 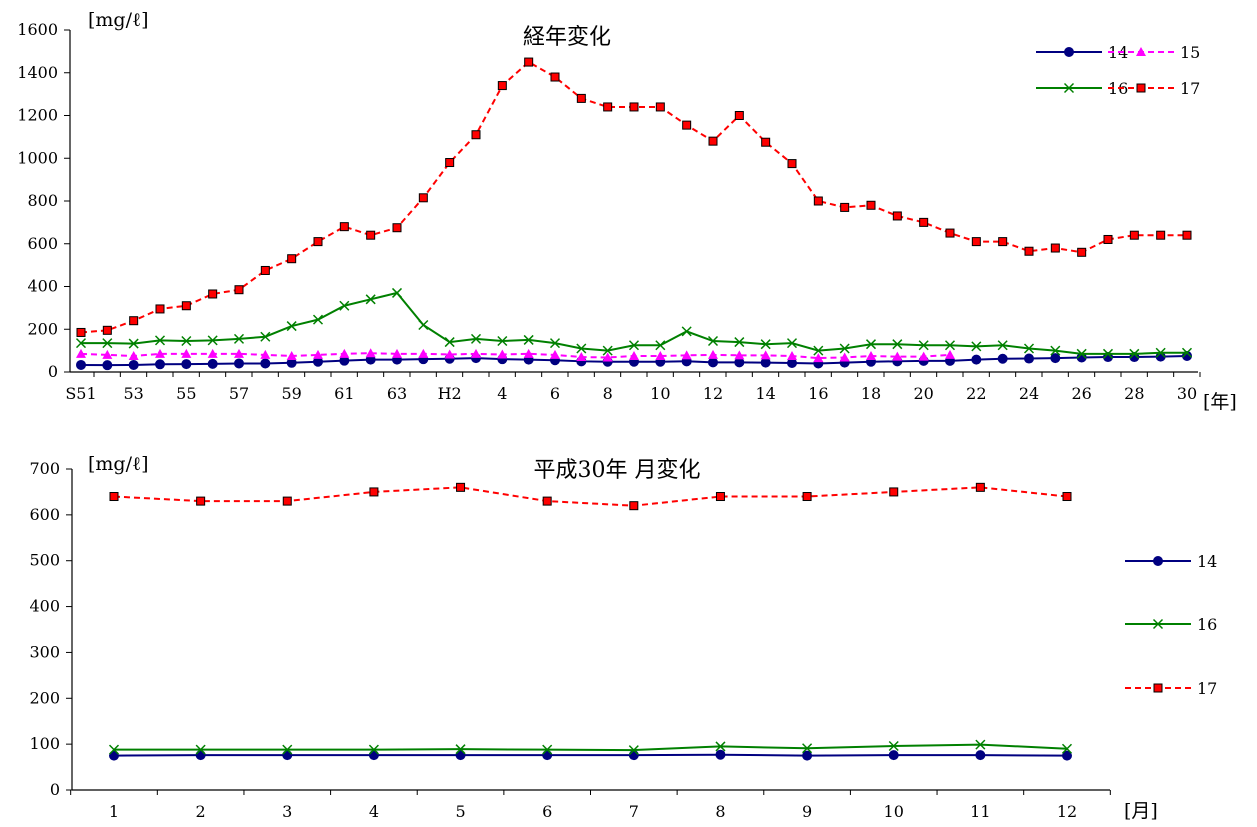 What do you see at coordinates (1082, 52) in the screenshot?
I see `annual-legend-item-14: 14` at bounding box center [1082, 52].